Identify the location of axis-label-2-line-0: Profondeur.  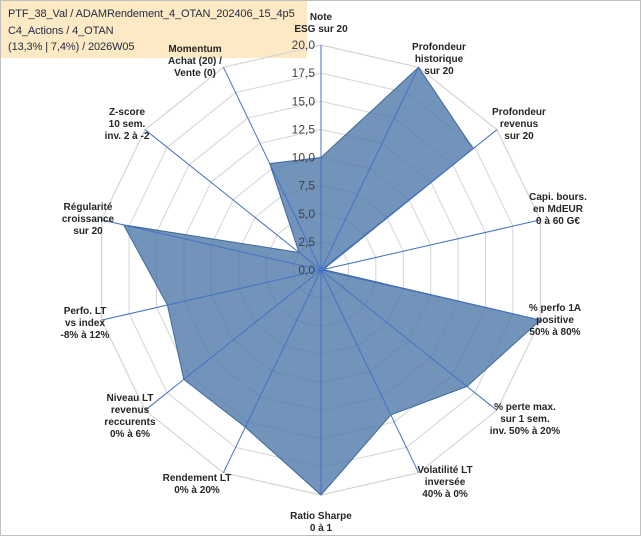
(519, 112).